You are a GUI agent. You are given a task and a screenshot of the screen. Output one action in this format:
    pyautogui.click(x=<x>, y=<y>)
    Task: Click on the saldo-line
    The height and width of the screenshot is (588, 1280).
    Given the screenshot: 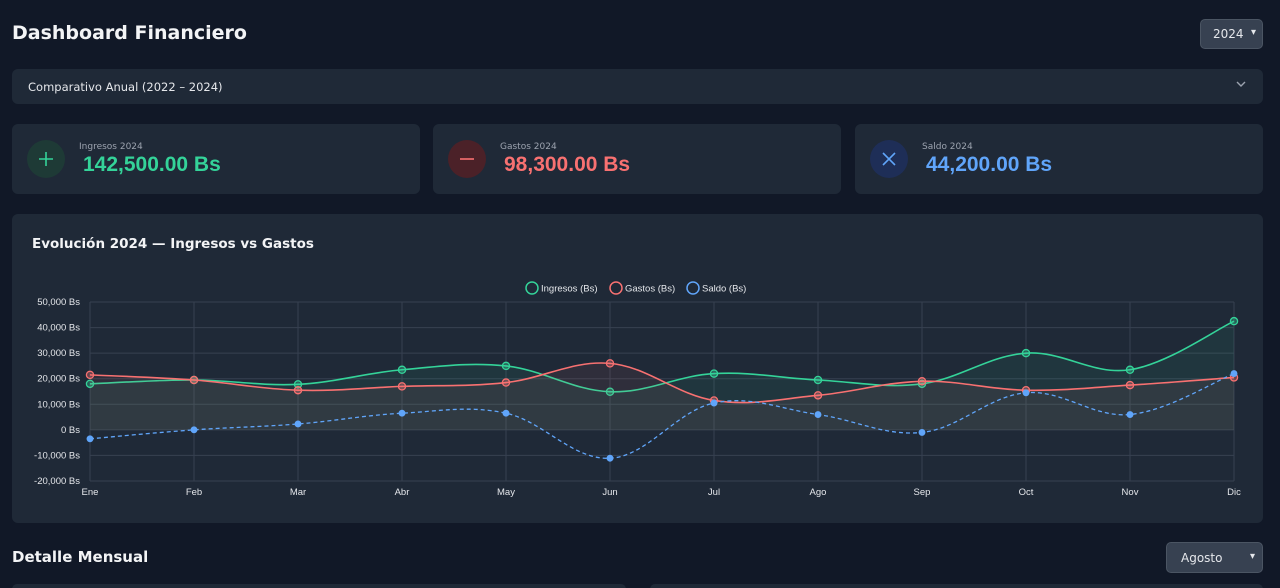 What is the action you would take?
    pyautogui.click(x=662, y=415)
    